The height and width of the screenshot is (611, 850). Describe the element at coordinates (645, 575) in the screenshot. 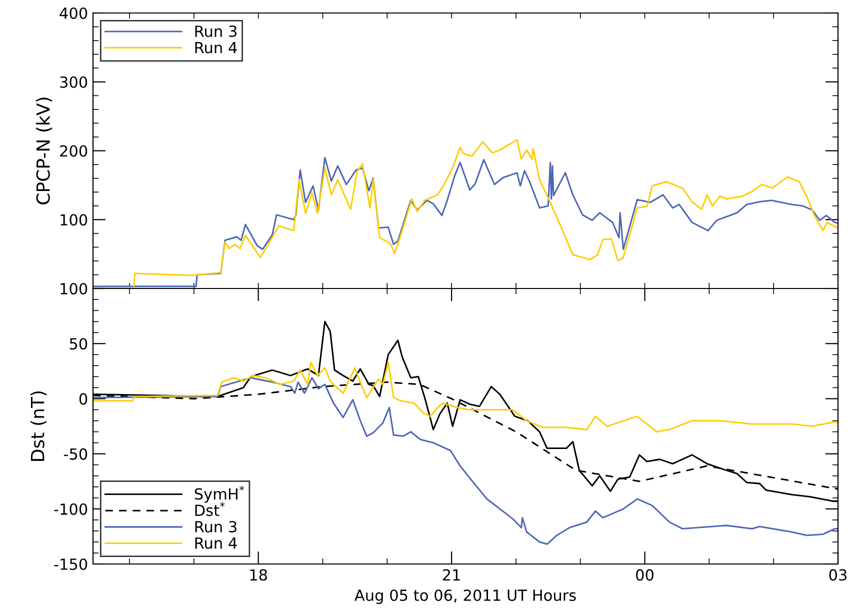

I see `x-tick-label: 00` at that location.